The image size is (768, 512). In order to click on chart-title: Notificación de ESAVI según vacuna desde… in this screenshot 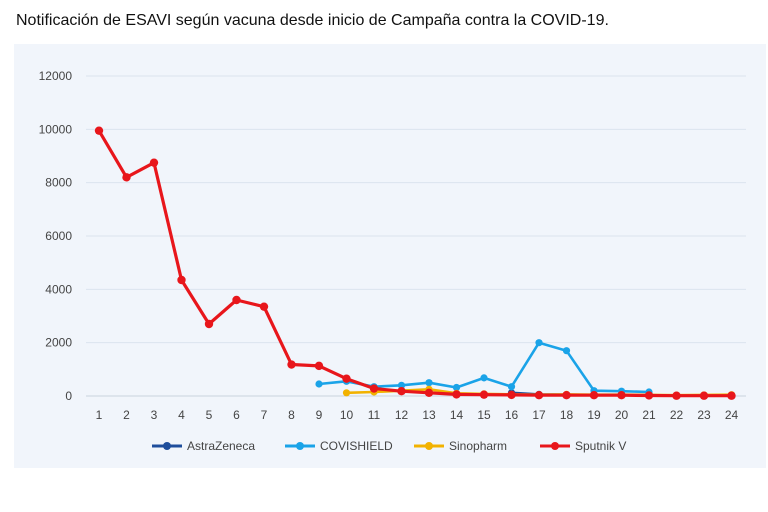, I will do `click(312, 20)`.